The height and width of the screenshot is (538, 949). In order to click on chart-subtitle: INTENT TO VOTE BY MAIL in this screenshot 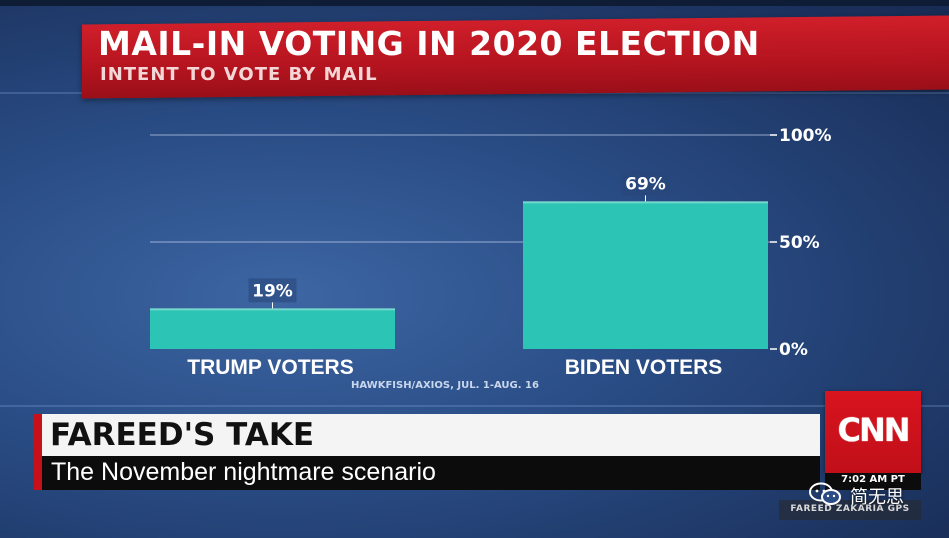, I will do `click(239, 74)`.